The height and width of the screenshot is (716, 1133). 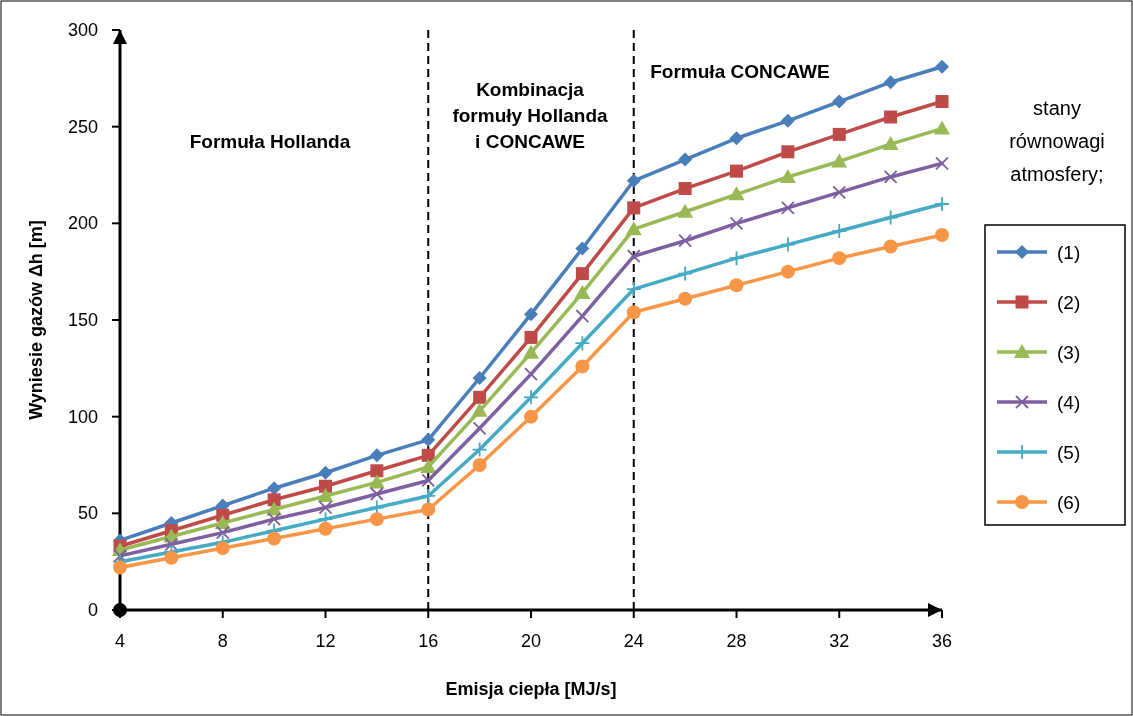 I want to click on legend-label: (4), so click(x=1069, y=402).